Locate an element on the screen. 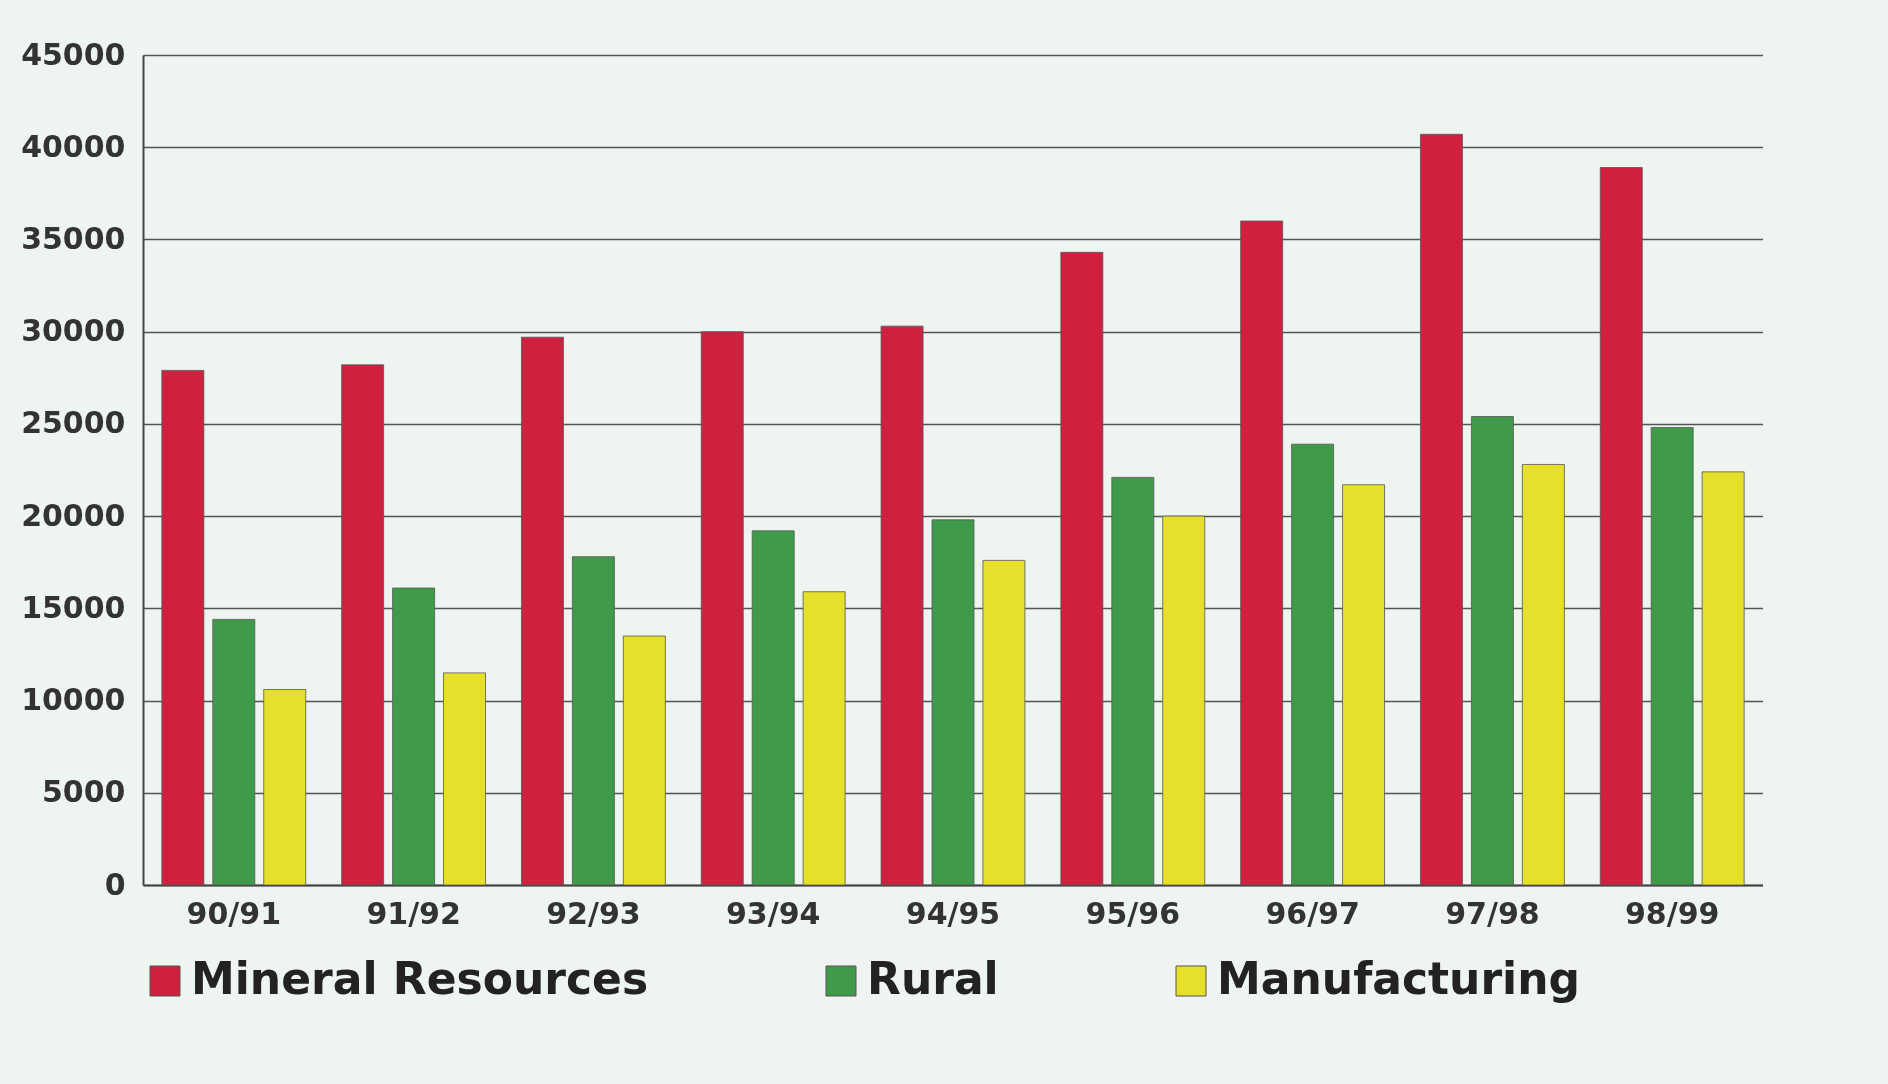  x-tick-label: 91/92 is located at coordinates (413, 913).